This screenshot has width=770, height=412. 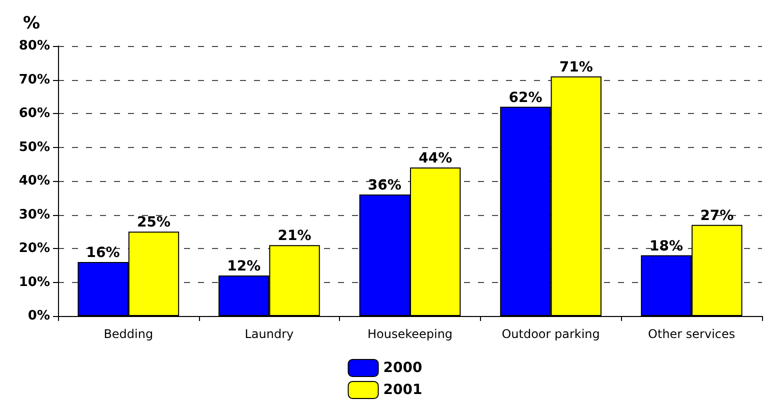 What do you see at coordinates (31, 24) in the screenshot?
I see `y-axis-title: %` at bounding box center [31, 24].